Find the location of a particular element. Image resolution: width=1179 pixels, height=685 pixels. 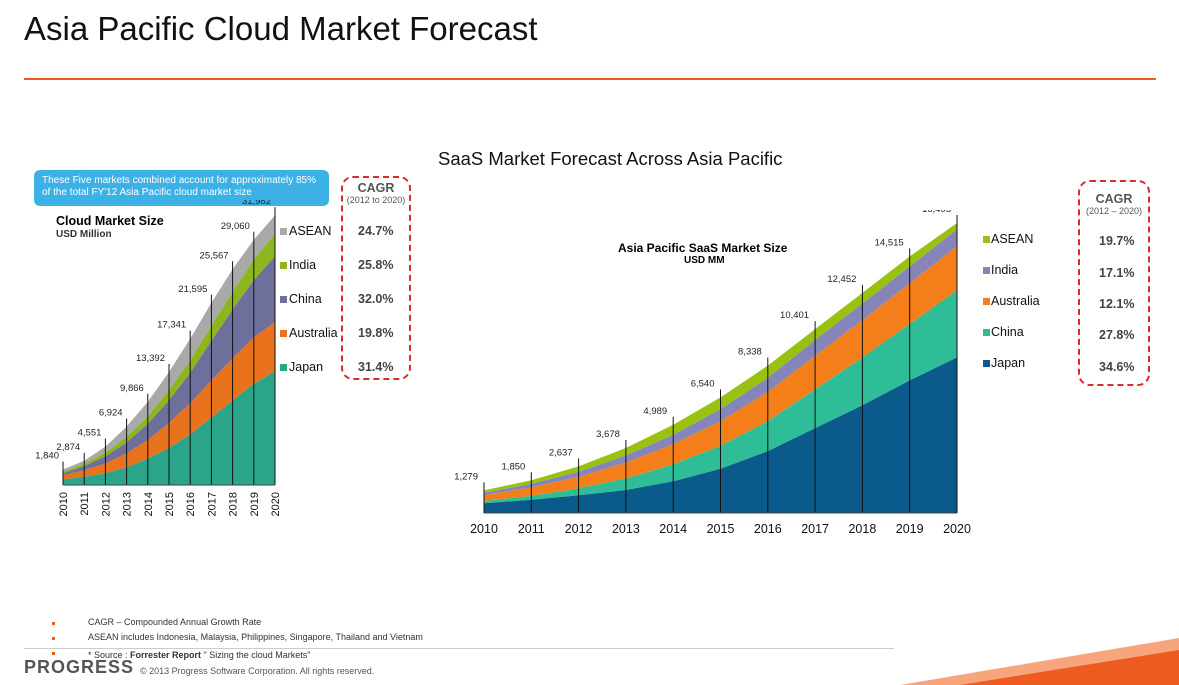

total-label: 13,392 is located at coordinates (150, 358).